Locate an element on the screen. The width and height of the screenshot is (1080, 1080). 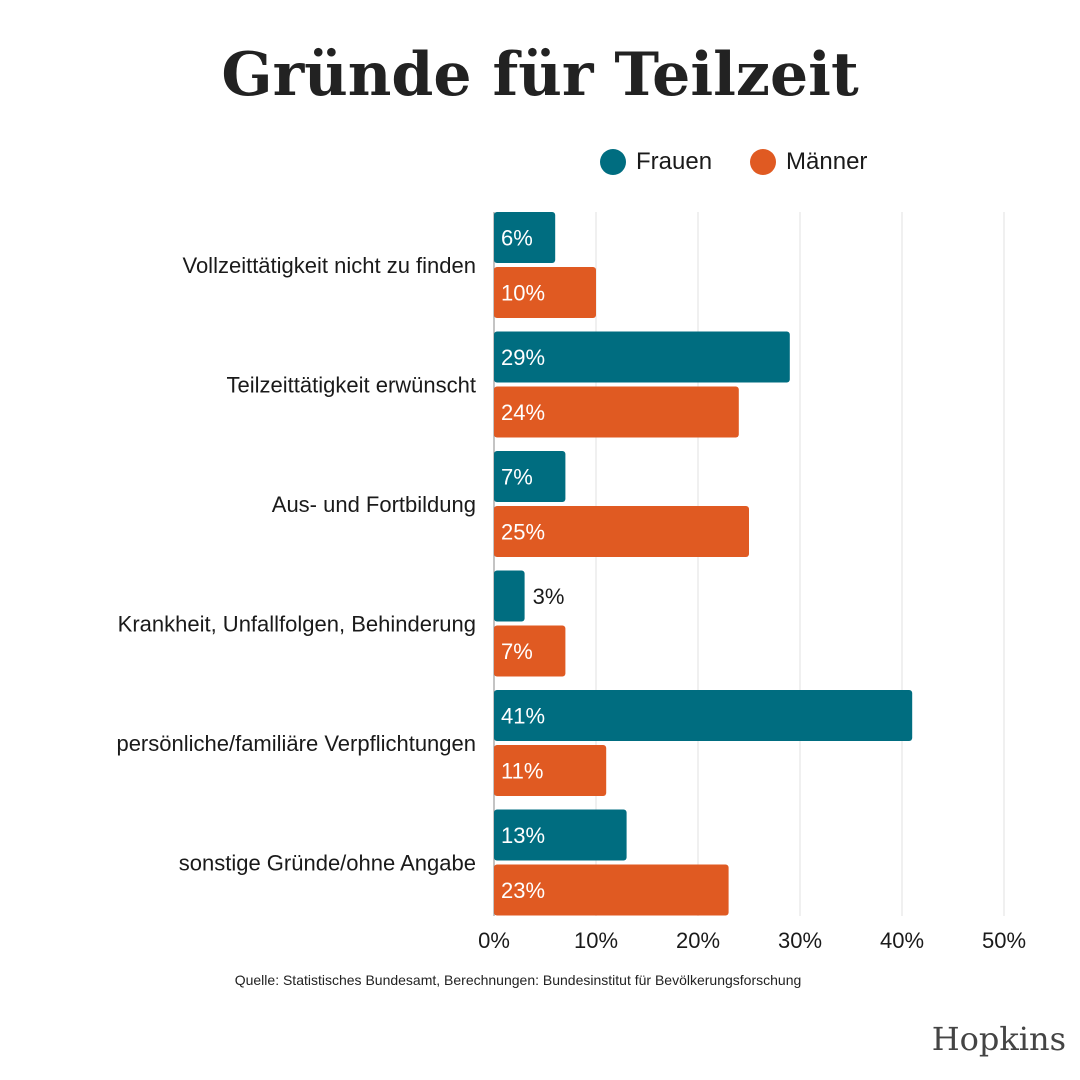
x-tick-label: 0% is located at coordinates (494, 940).